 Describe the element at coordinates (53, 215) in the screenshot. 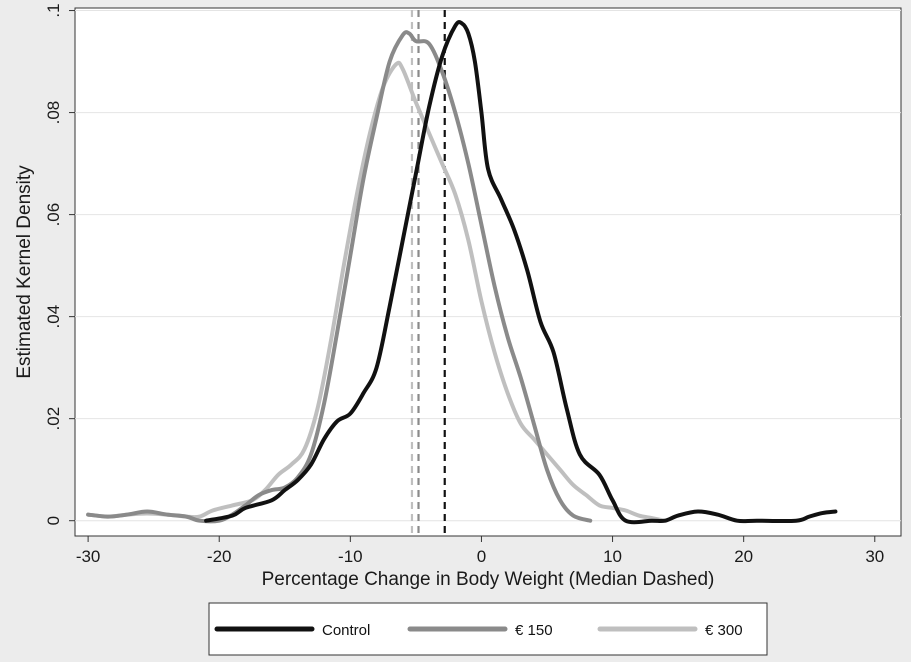

I see `y-tick-label: .06` at that location.